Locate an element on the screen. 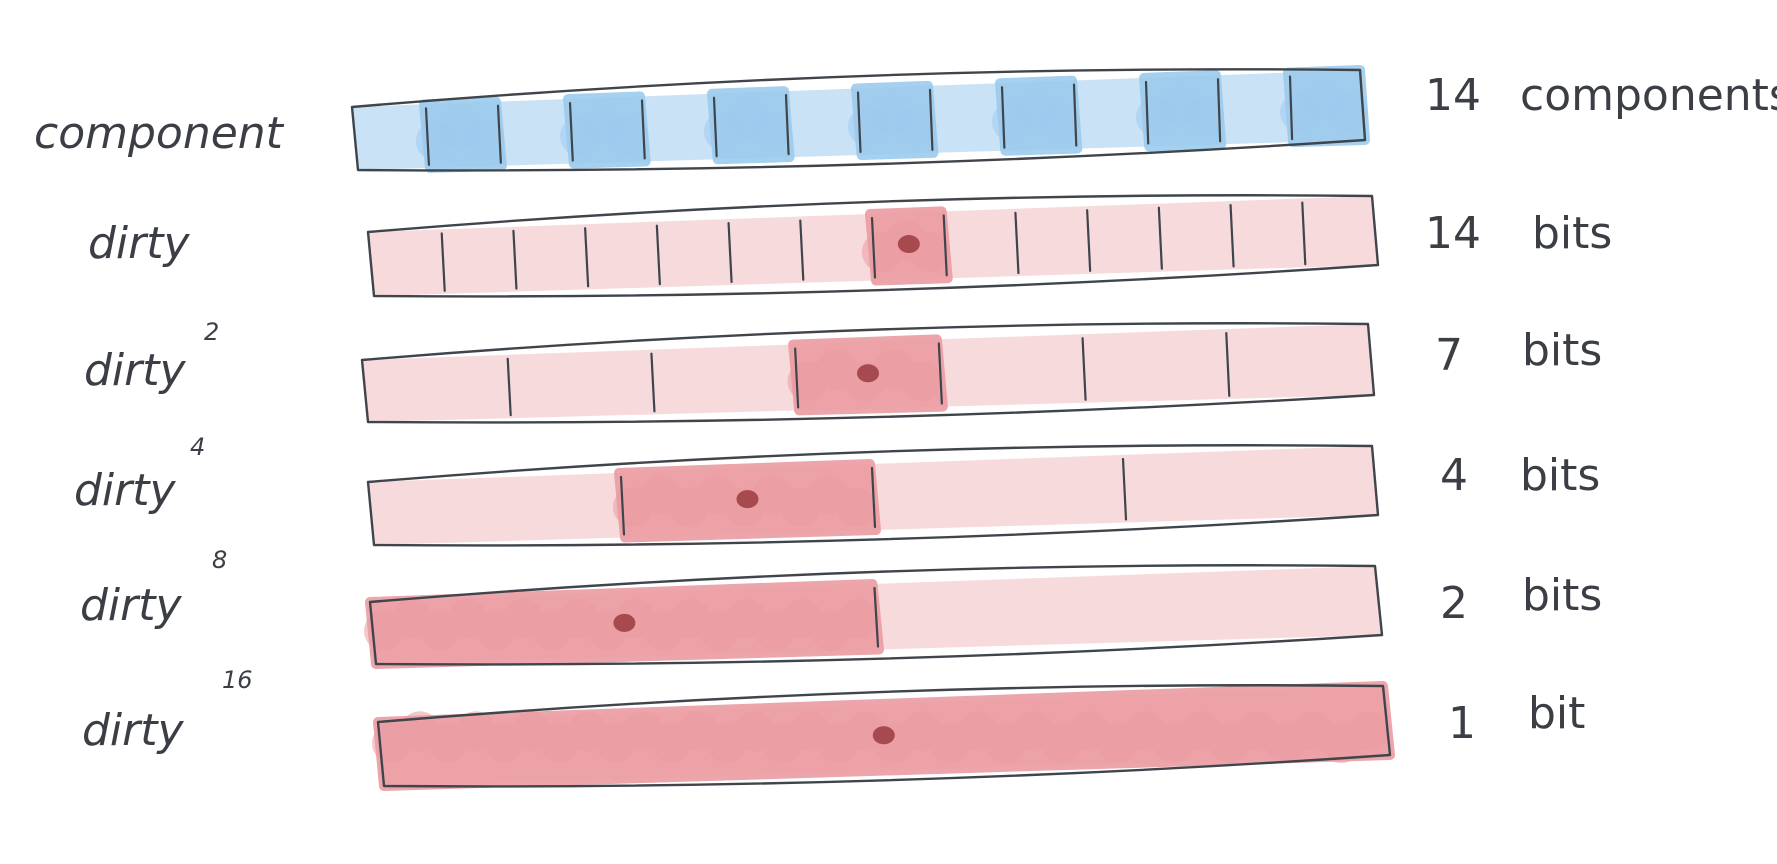  row-unit-dirty-2: bits is located at coordinates (1562, 350).